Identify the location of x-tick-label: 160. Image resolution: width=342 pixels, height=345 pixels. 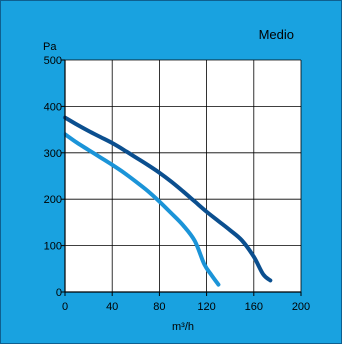
(254, 307).